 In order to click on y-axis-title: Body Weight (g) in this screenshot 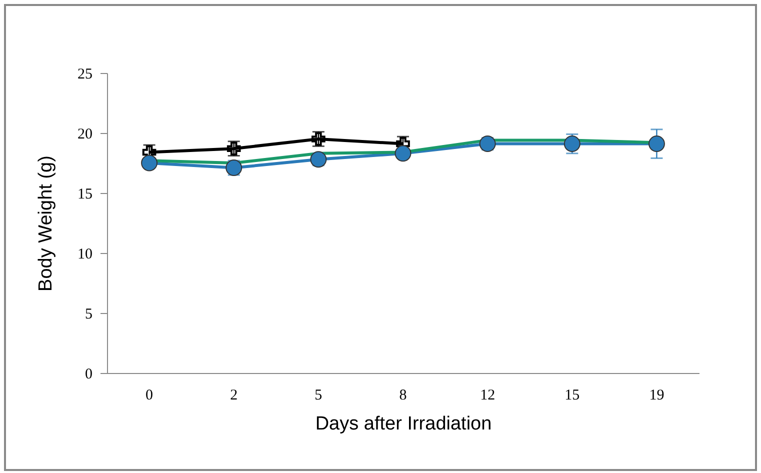, I will do `click(46, 224)`.